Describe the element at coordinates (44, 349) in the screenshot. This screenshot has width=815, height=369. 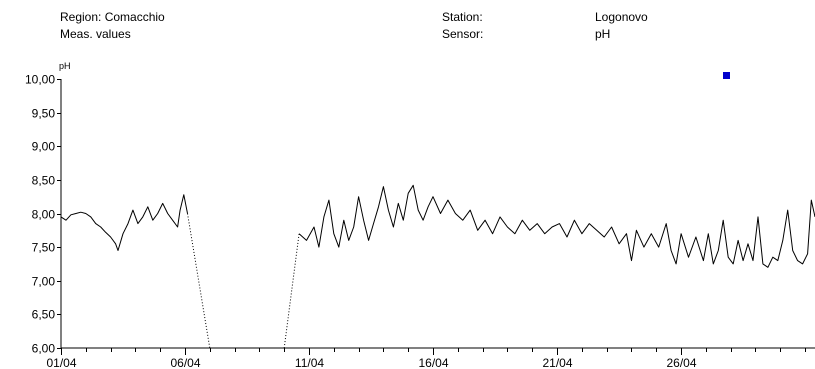
I see `y-tick-label: 6,00` at that location.